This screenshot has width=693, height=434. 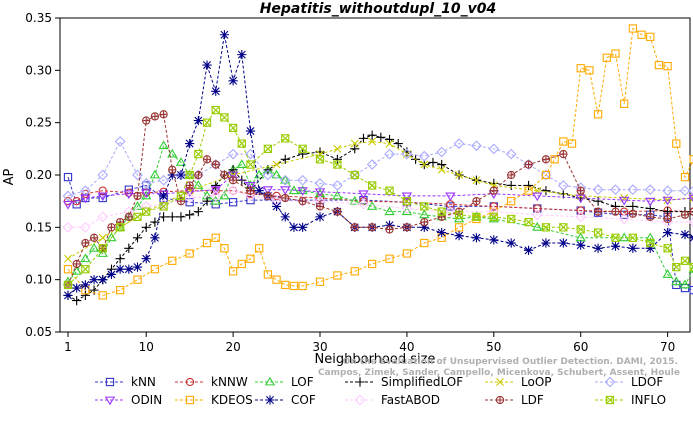 I want to click on x-axis: 1 10 20 30 40 50 60 70, so click(x=369, y=343).